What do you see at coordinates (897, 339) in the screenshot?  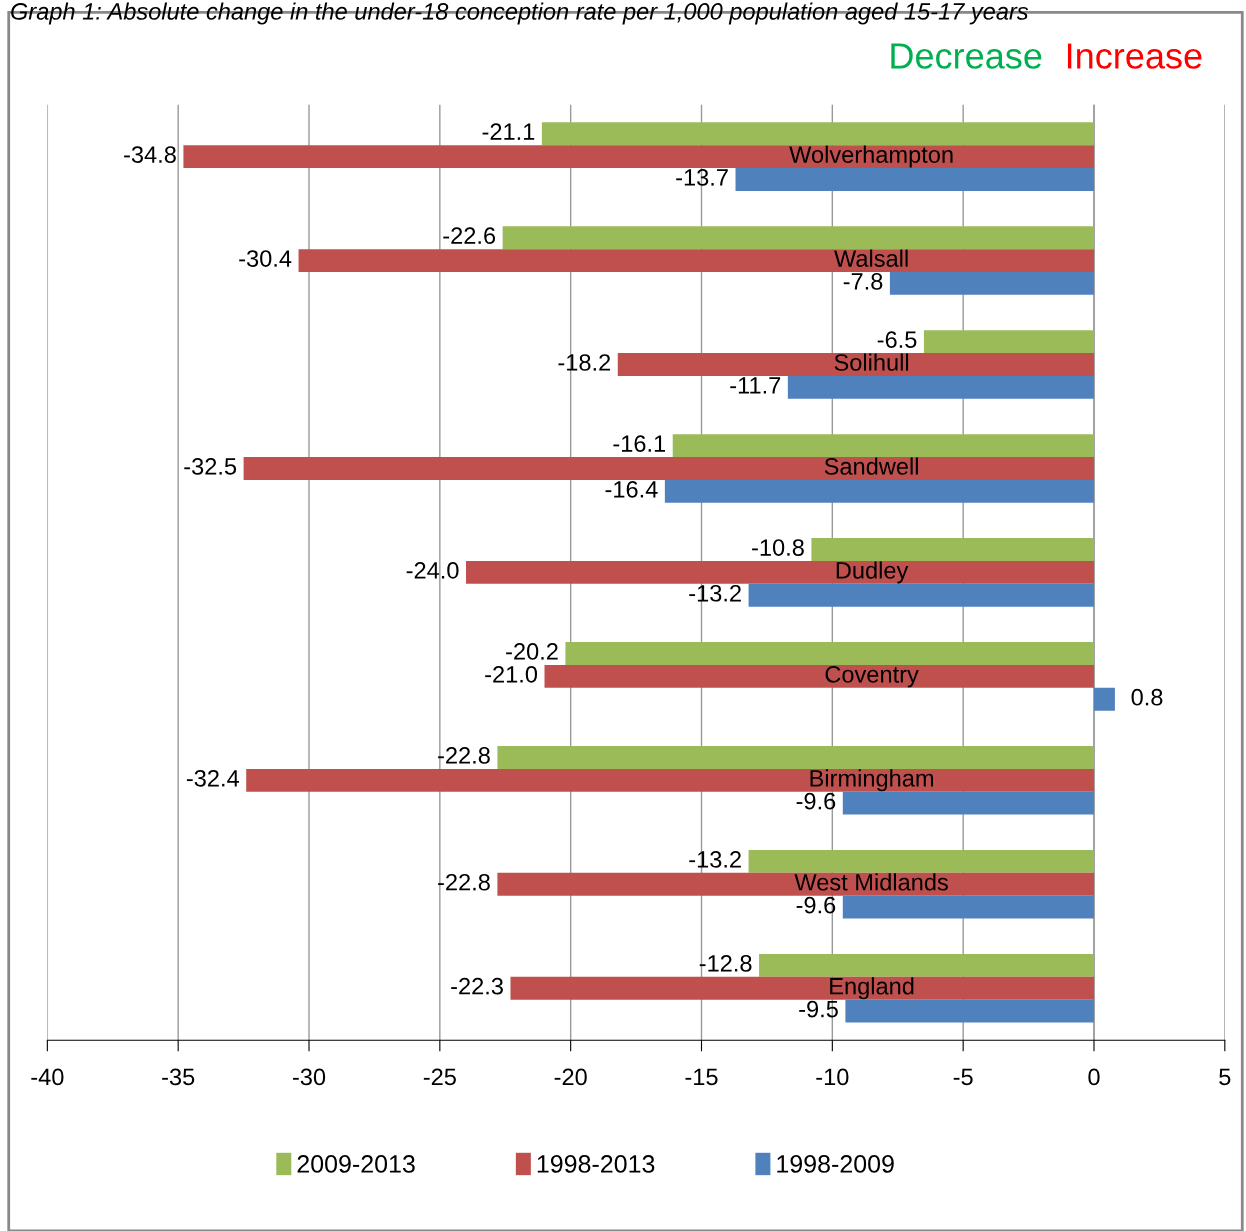 I see `data-label: -6.5` at bounding box center [897, 339].